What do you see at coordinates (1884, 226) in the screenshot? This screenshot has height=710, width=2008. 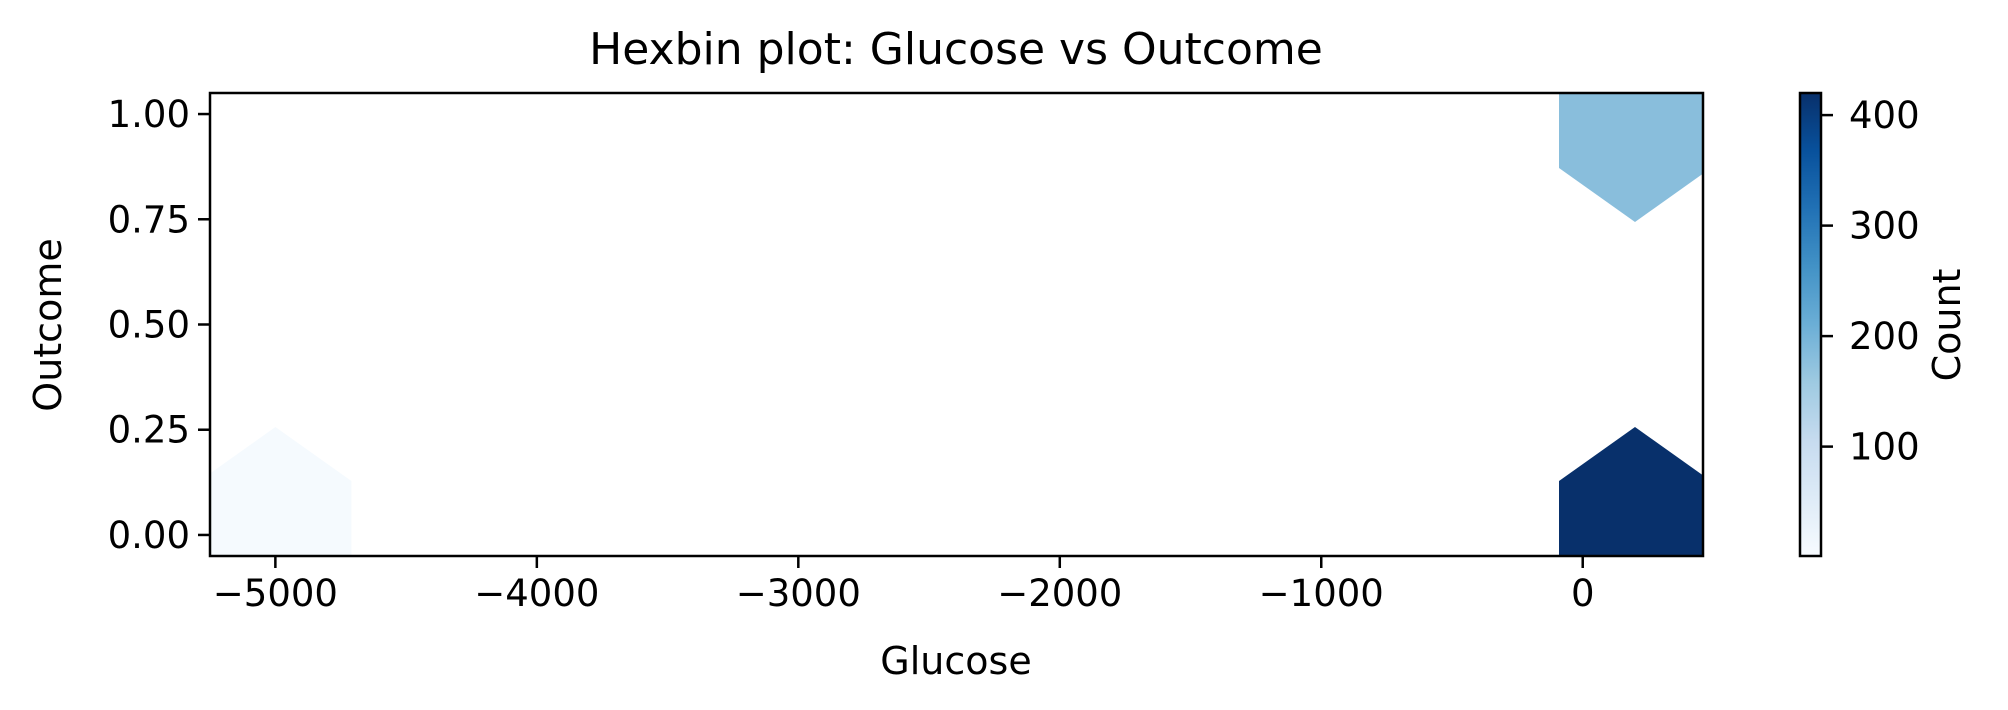 I see `colorbar-tick-label: 300` at bounding box center [1884, 226].